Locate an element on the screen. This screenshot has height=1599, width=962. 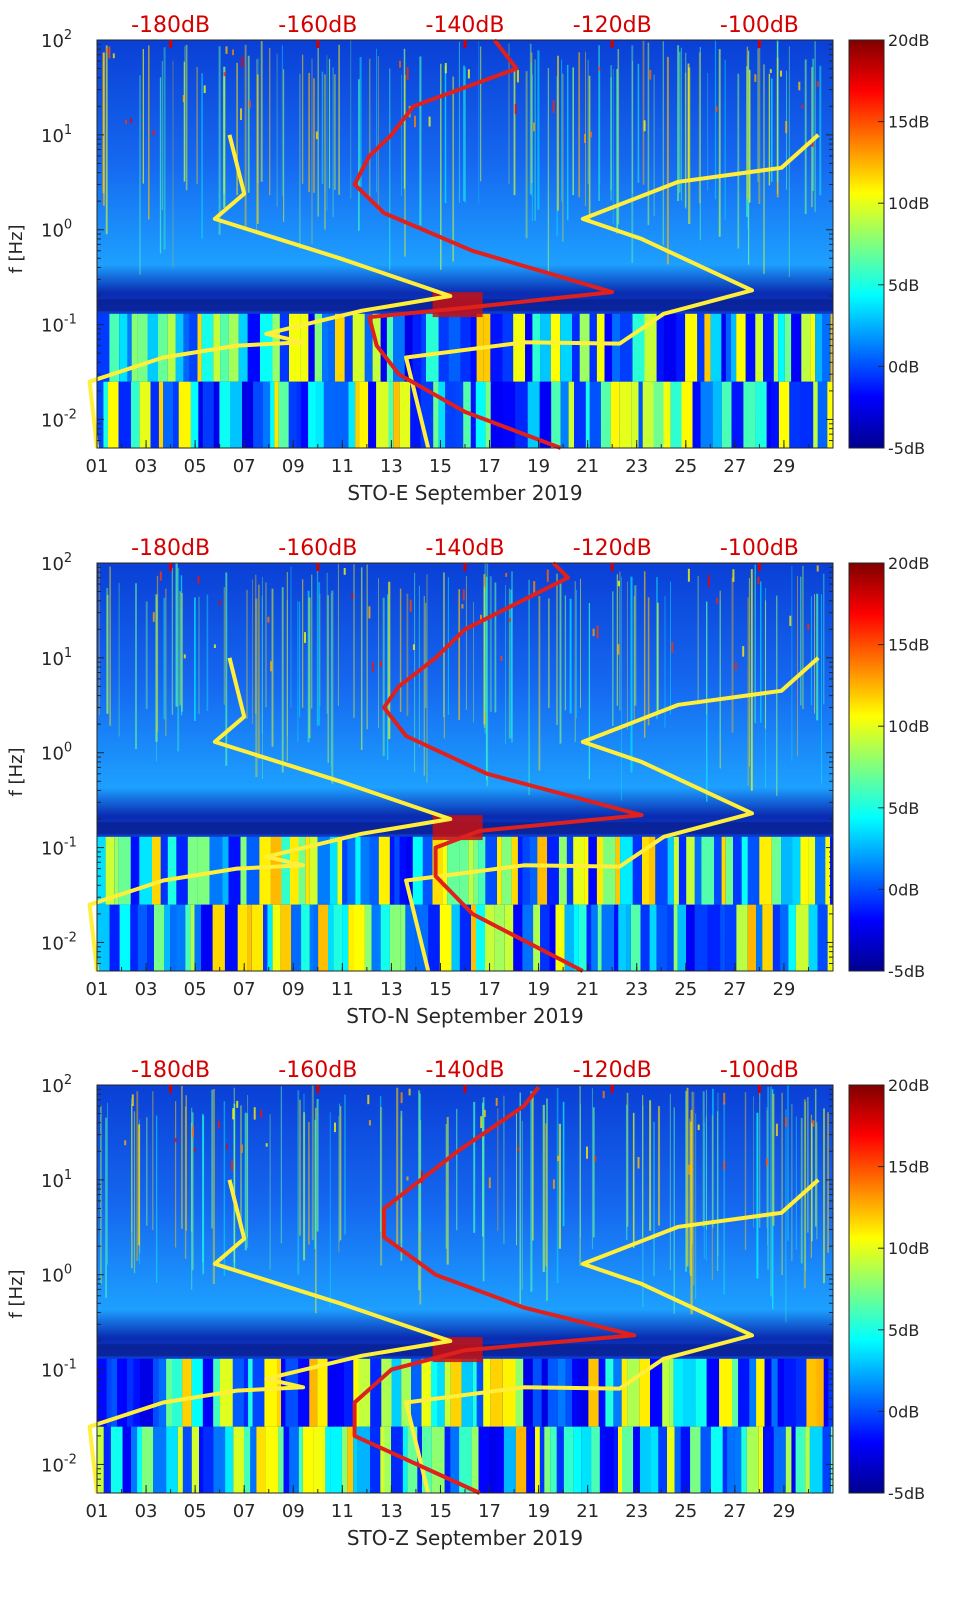
spectrogram-streaks is located at coordinates (465, 1204).